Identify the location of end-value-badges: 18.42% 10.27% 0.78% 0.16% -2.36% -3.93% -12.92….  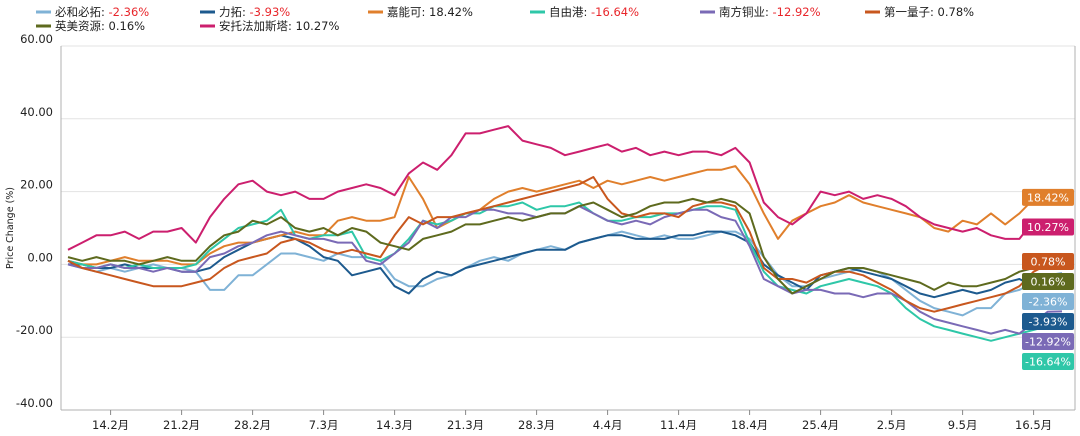
(1048, 279).